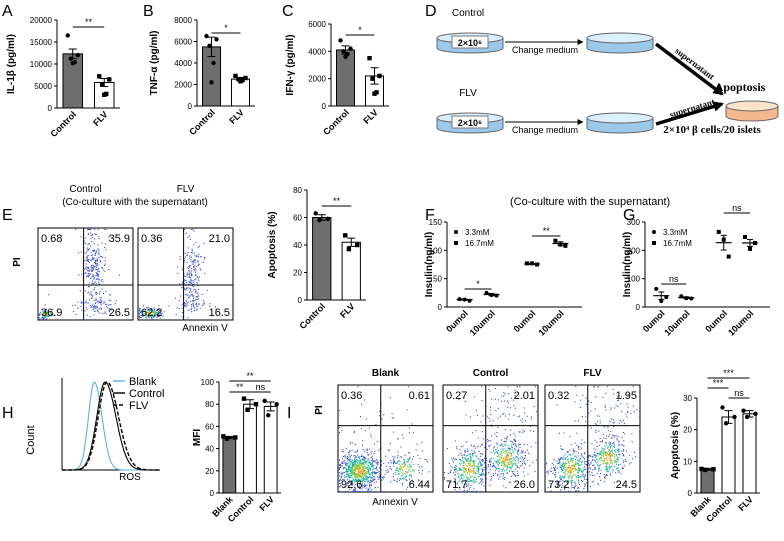 Image resolution: width=784 pixels, height=541 pixels. What do you see at coordinates (620, 118) in the screenshot?
I see `dish-top` at bounding box center [620, 118].